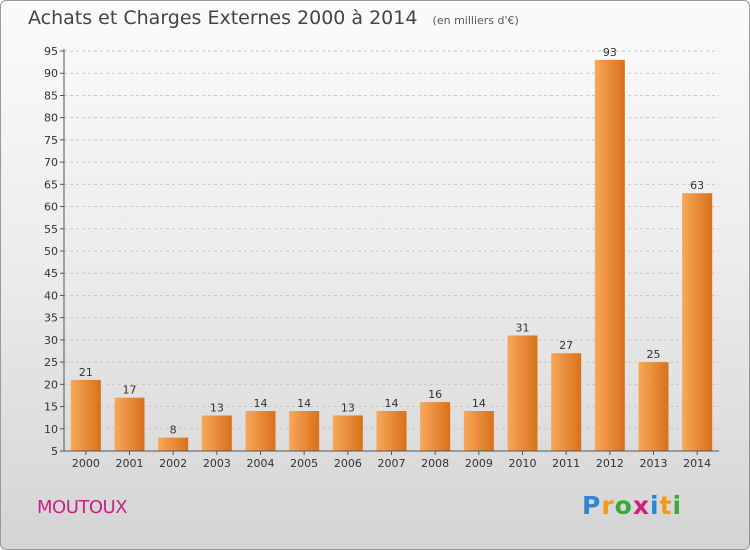 The width and height of the screenshot is (750, 550). What do you see at coordinates (348, 463) in the screenshot?
I see `x-tick-label: 2006` at bounding box center [348, 463].